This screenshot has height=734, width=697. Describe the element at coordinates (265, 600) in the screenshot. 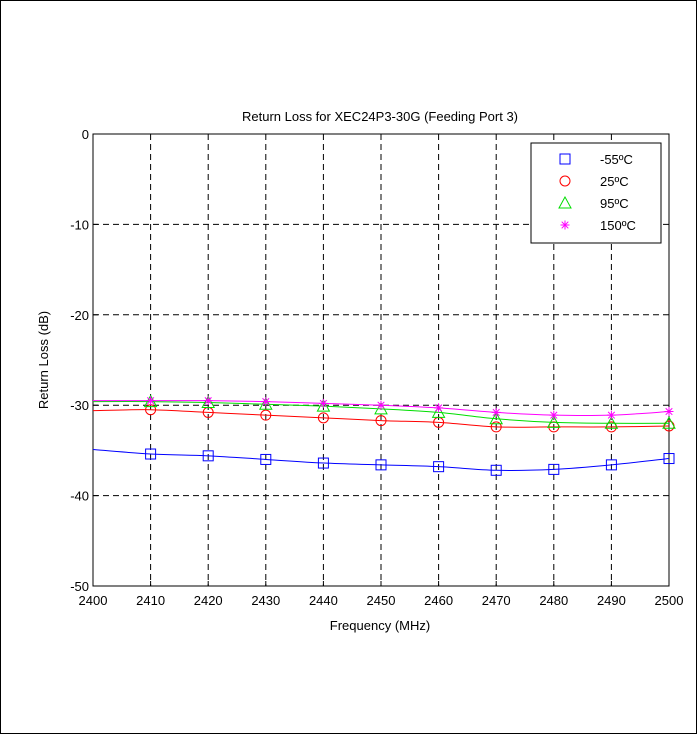

I see `x-tick-label: 2430` at that location.